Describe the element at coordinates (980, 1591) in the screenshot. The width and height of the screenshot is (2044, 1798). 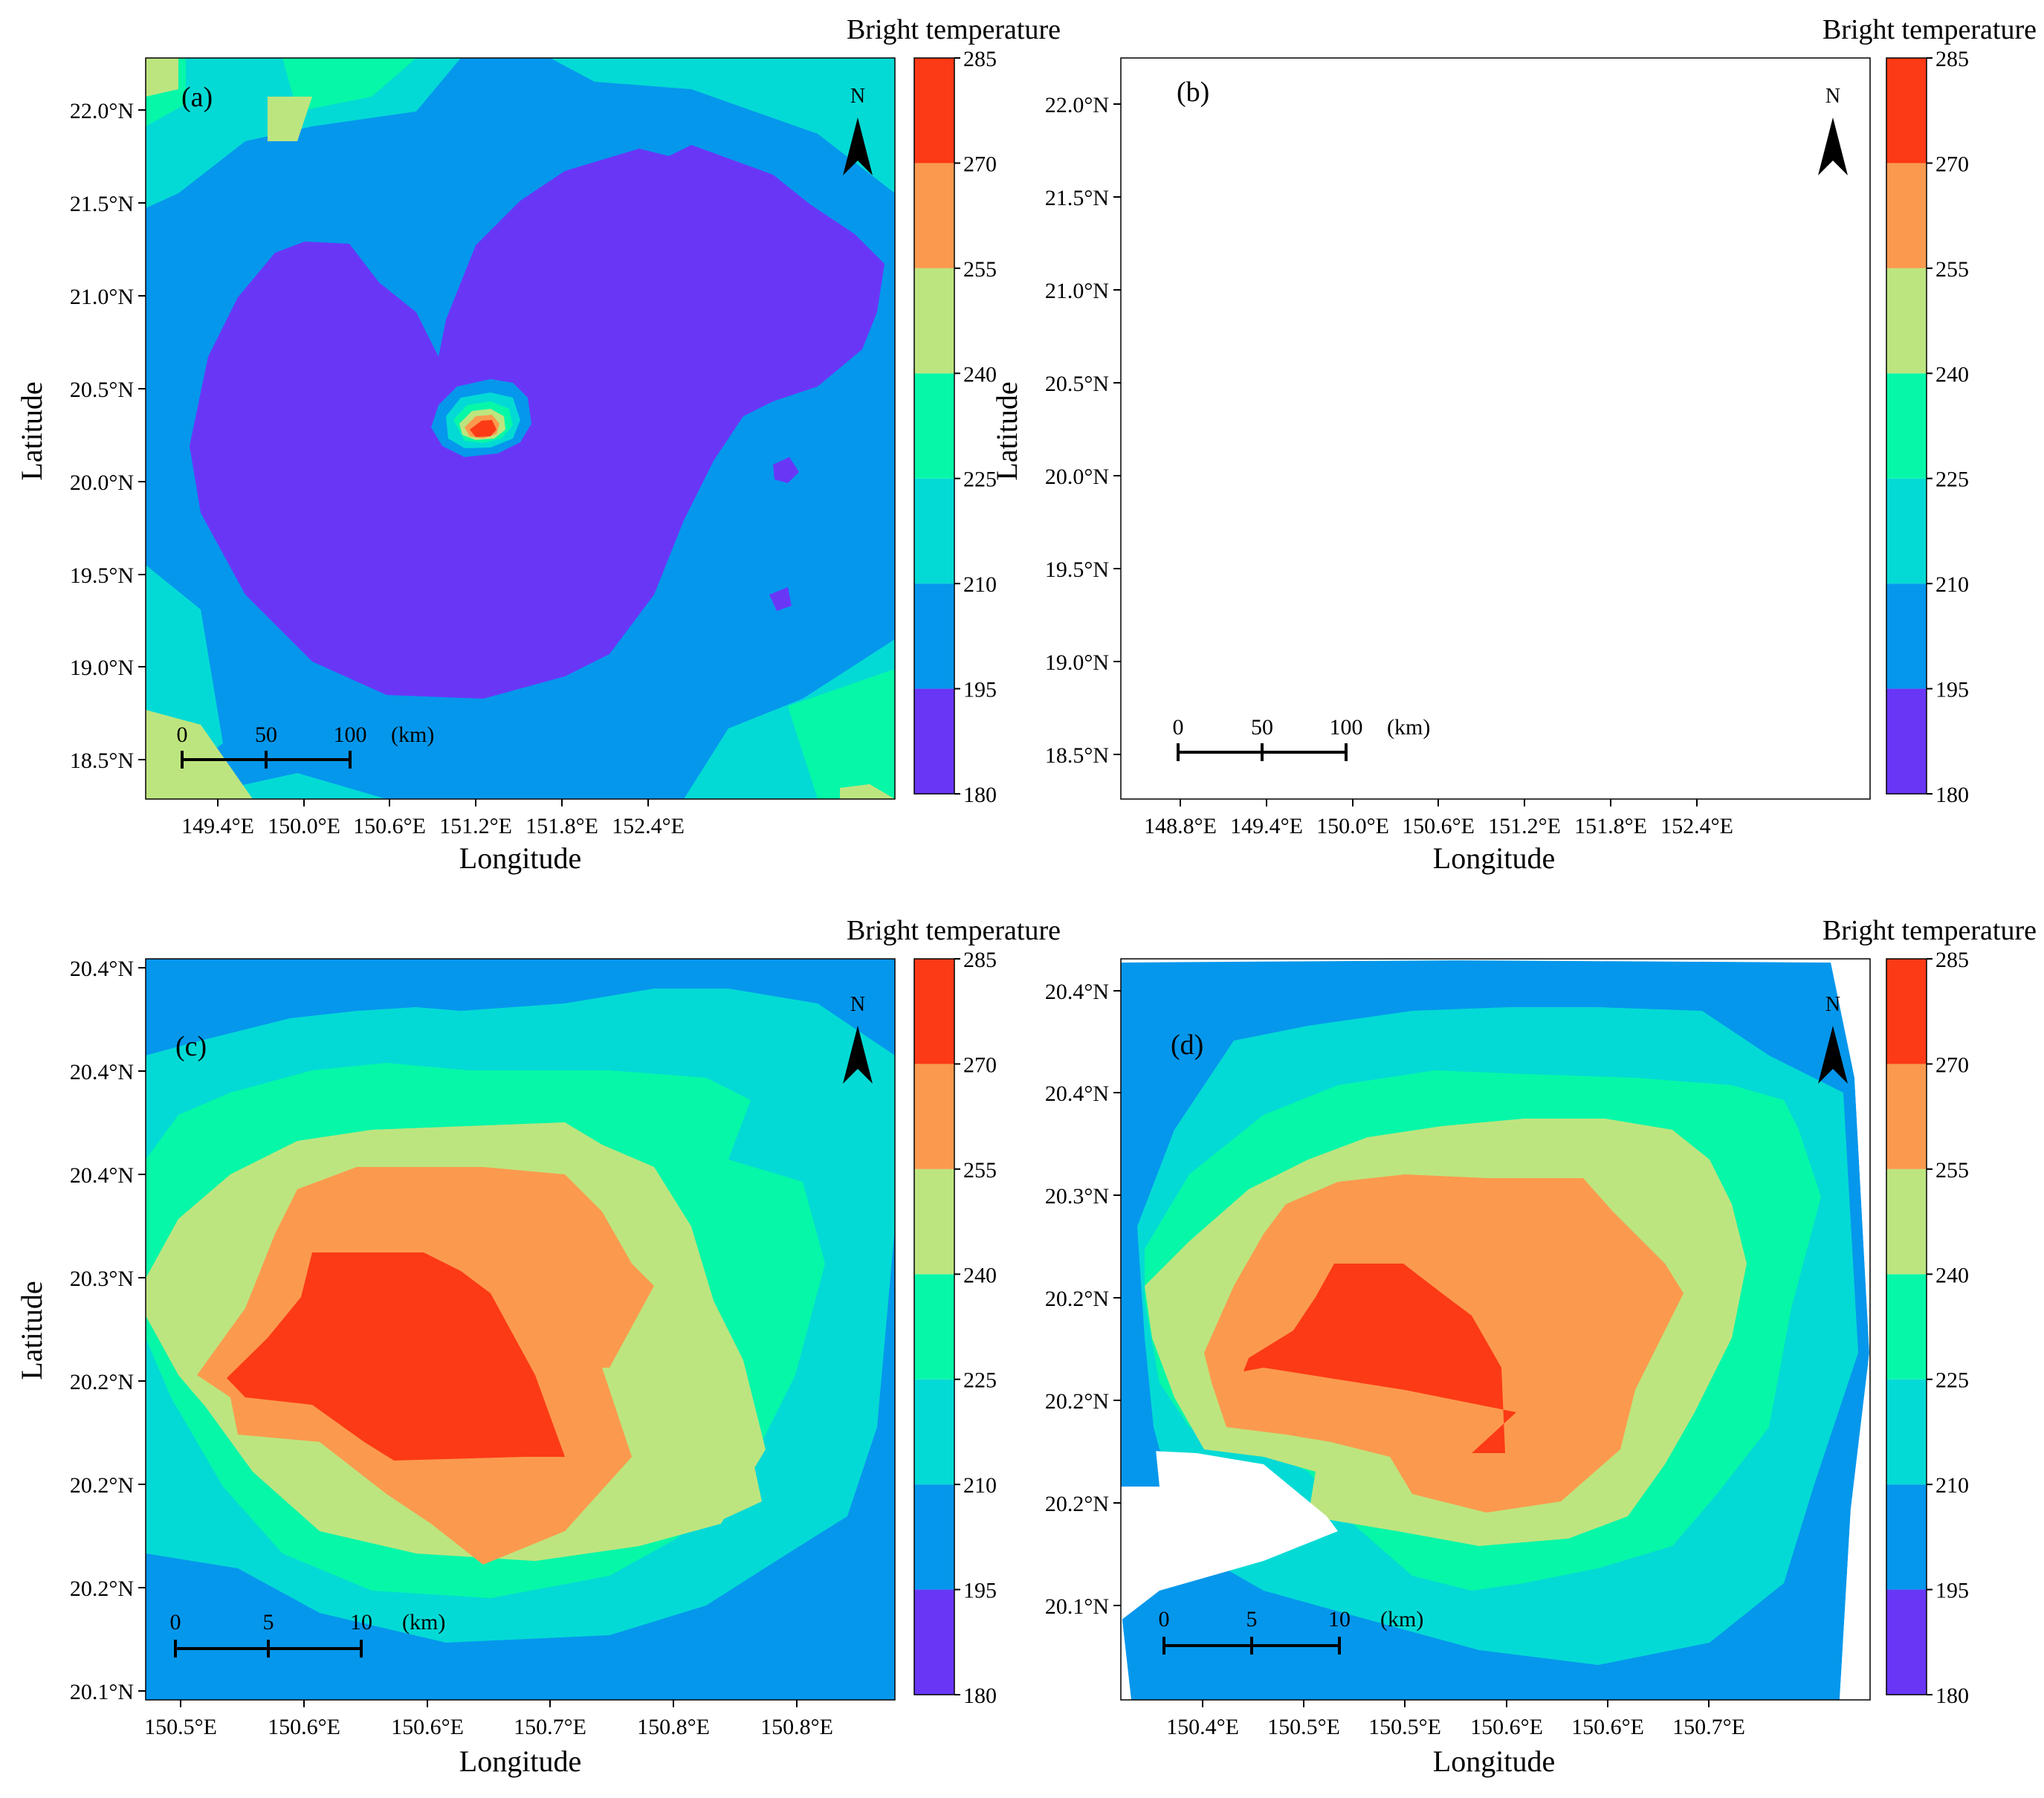
I see `colorbar-tick-label: 195` at that location.